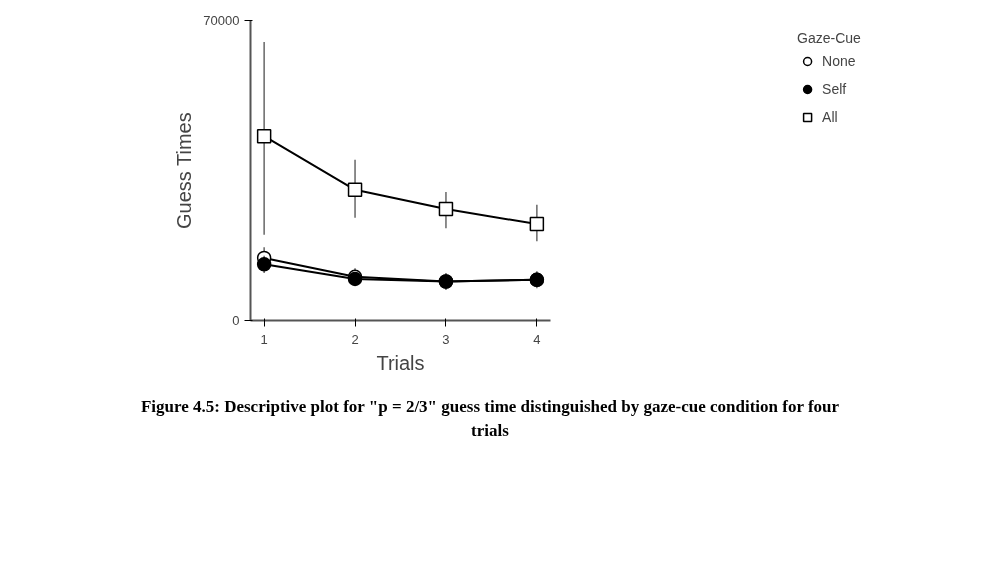 The width and height of the screenshot is (1005, 583). What do you see at coordinates (400, 362) in the screenshot?
I see `x-axis-title: Trials` at bounding box center [400, 362].